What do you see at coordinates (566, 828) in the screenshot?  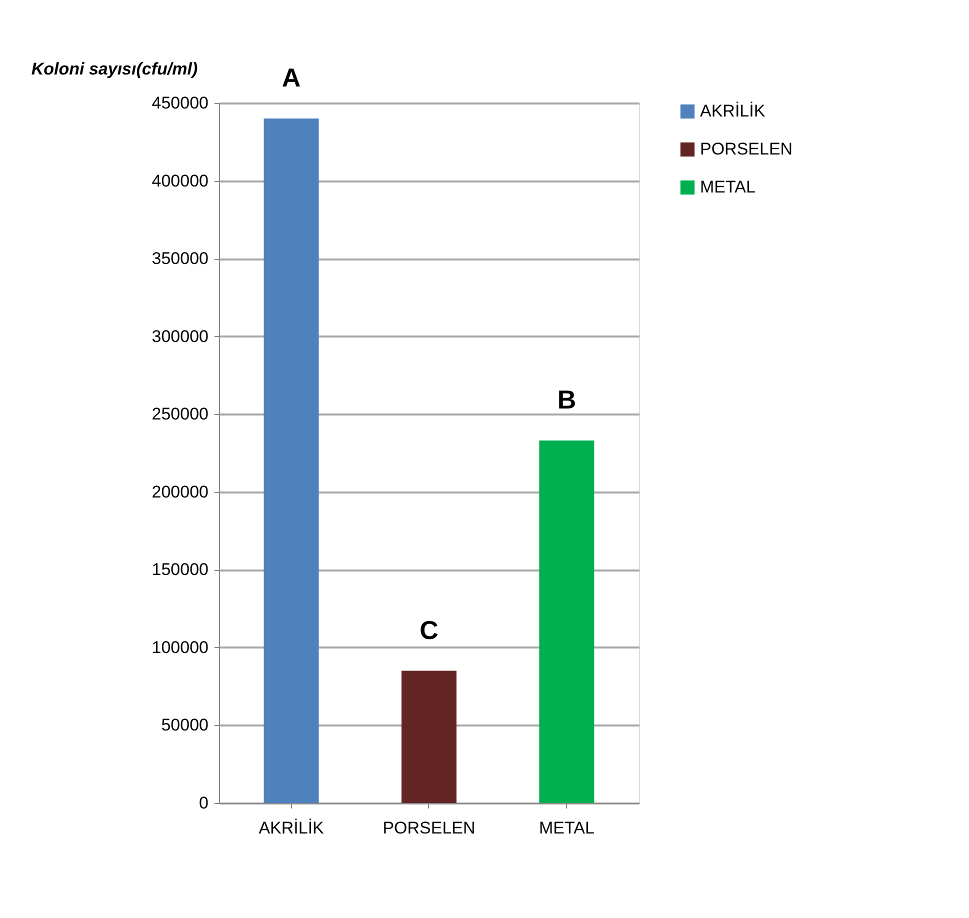 I see `x-tick-label: METAL` at bounding box center [566, 828].